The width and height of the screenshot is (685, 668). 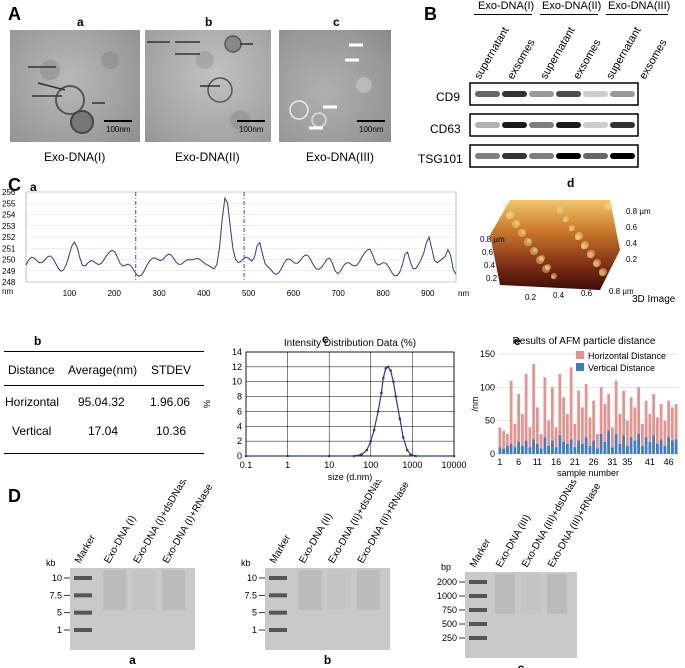 What do you see at coordinates (32, 431) in the screenshot?
I see `table-cell: Vertical` at bounding box center [32, 431].